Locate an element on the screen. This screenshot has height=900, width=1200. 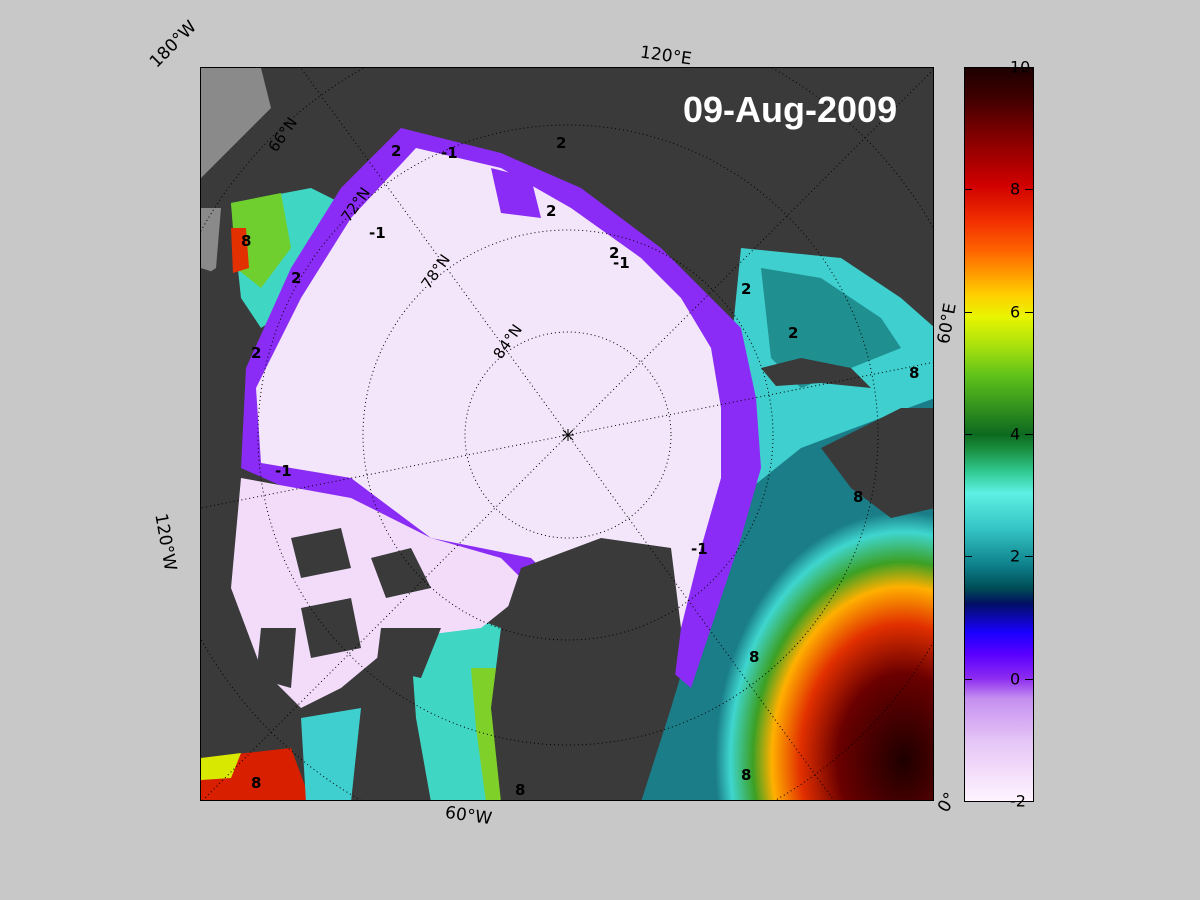
colorbar-tick-label: 4 is located at coordinates (1015, 434).